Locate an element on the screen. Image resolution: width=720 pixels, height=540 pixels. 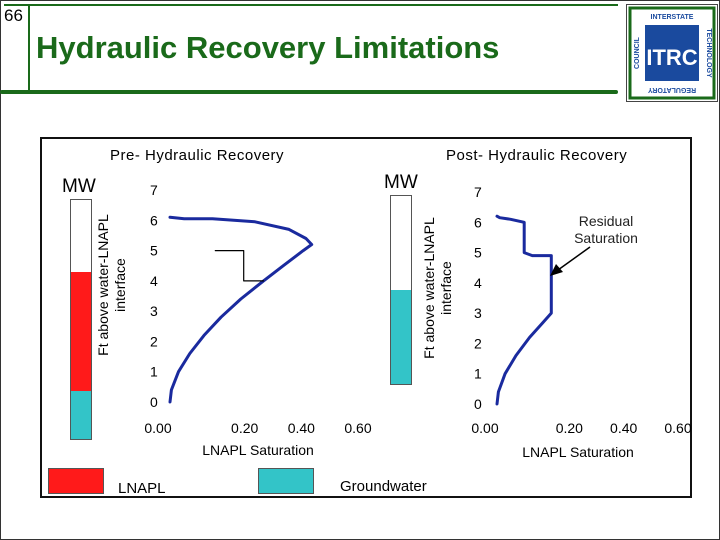
logo-center-text: ITRC is located at coordinates (671, 57).